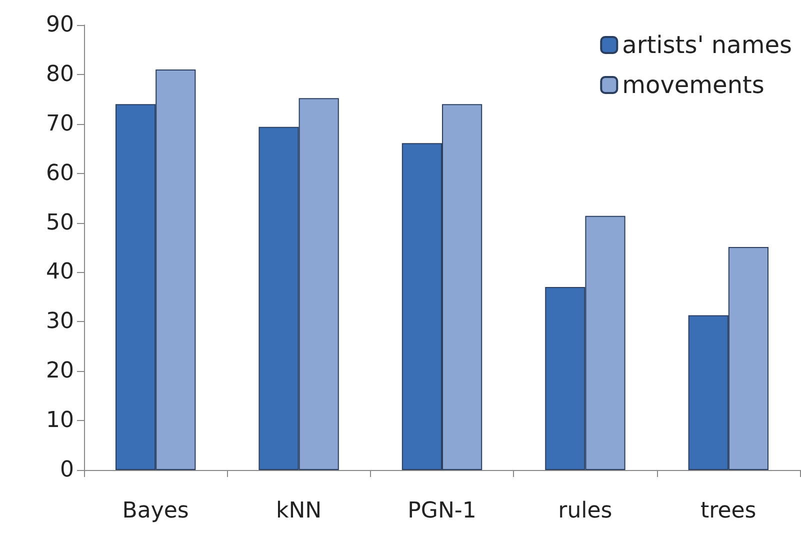 Image resolution: width=801 pixels, height=540 pixels. Describe the element at coordinates (585, 511) in the screenshot. I see `x-tick-label: rules` at that location.